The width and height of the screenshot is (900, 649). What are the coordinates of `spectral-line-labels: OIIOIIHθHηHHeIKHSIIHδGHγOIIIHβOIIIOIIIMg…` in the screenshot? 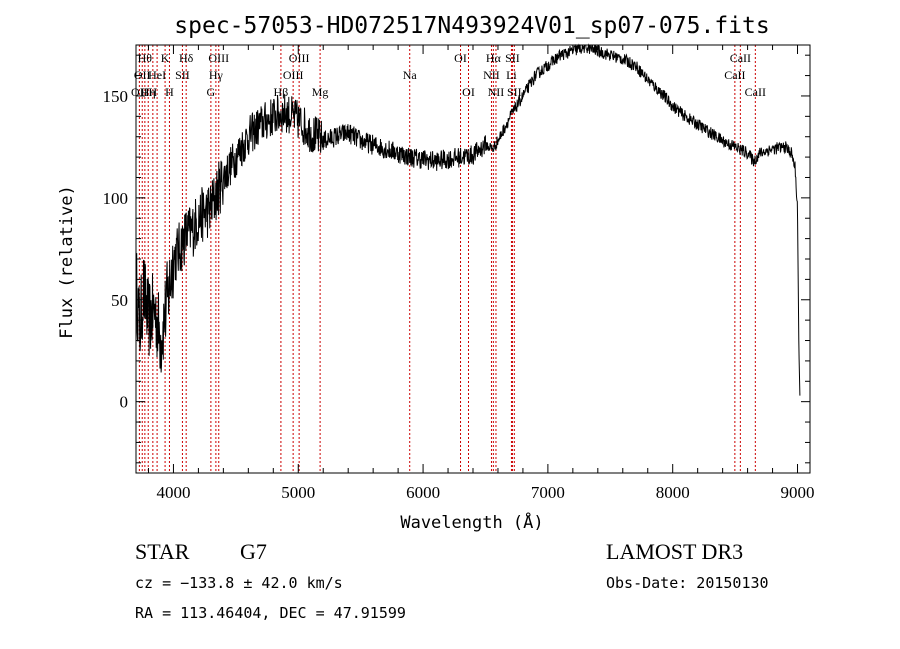 It's located at (448, 75).